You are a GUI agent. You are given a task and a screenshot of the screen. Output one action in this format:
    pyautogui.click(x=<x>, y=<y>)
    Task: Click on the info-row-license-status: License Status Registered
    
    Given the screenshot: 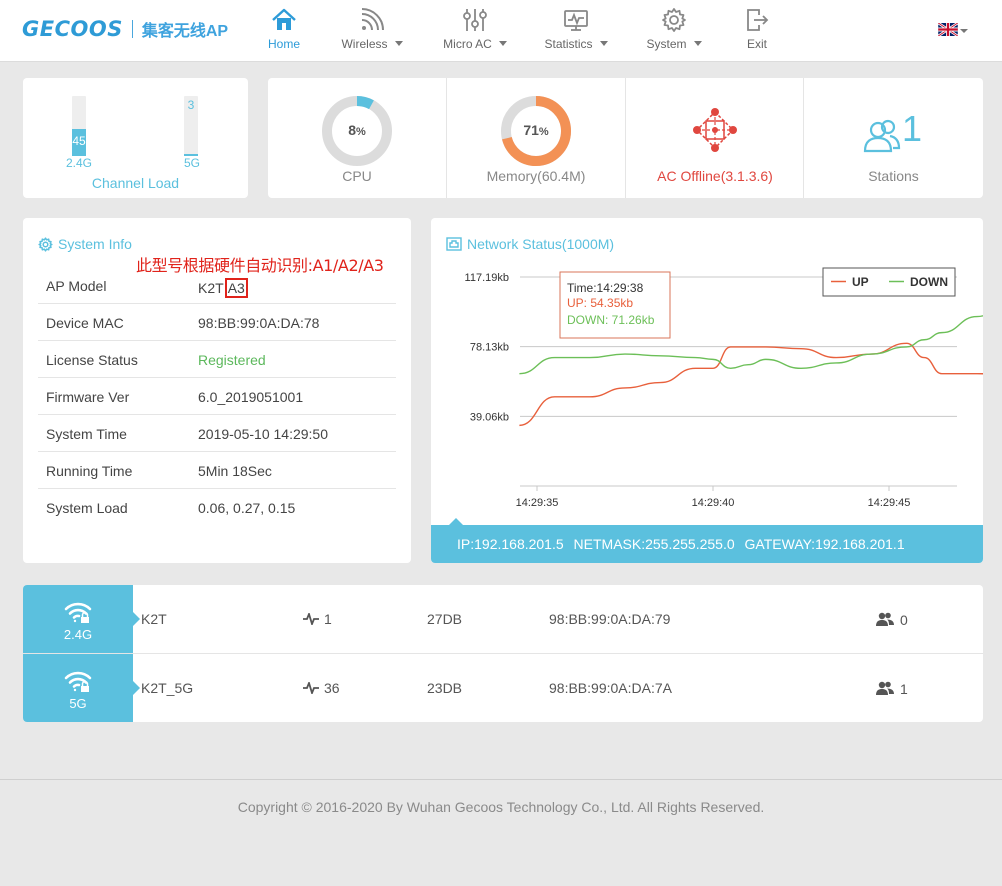 What is the action you would take?
    pyautogui.click(x=217, y=359)
    